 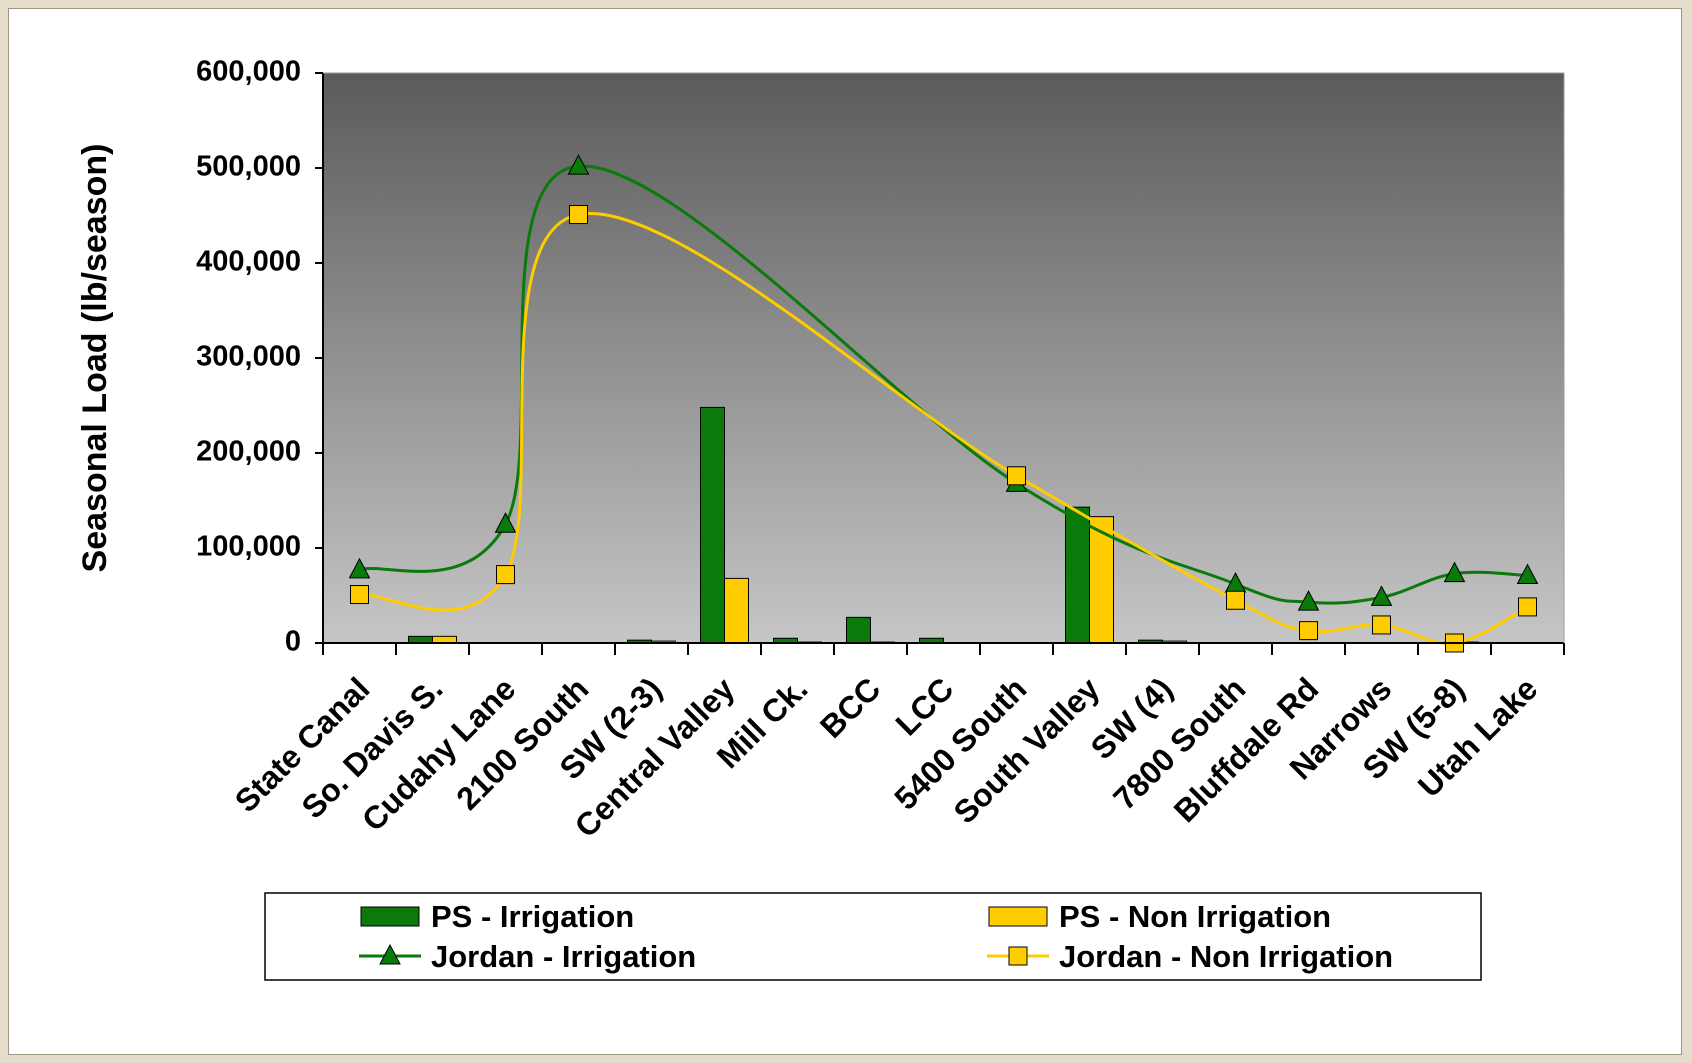 What do you see at coordinates (248, 547) in the screenshot?
I see `y-tick-label: 100,000` at bounding box center [248, 547].